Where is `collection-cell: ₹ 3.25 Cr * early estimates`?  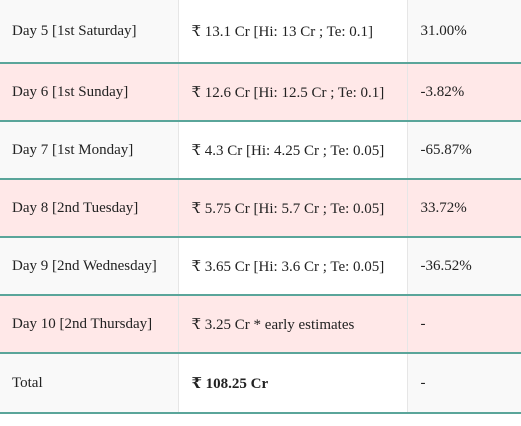 collection-cell: ₹ 3.25 Cr * early estimates is located at coordinates (292, 324).